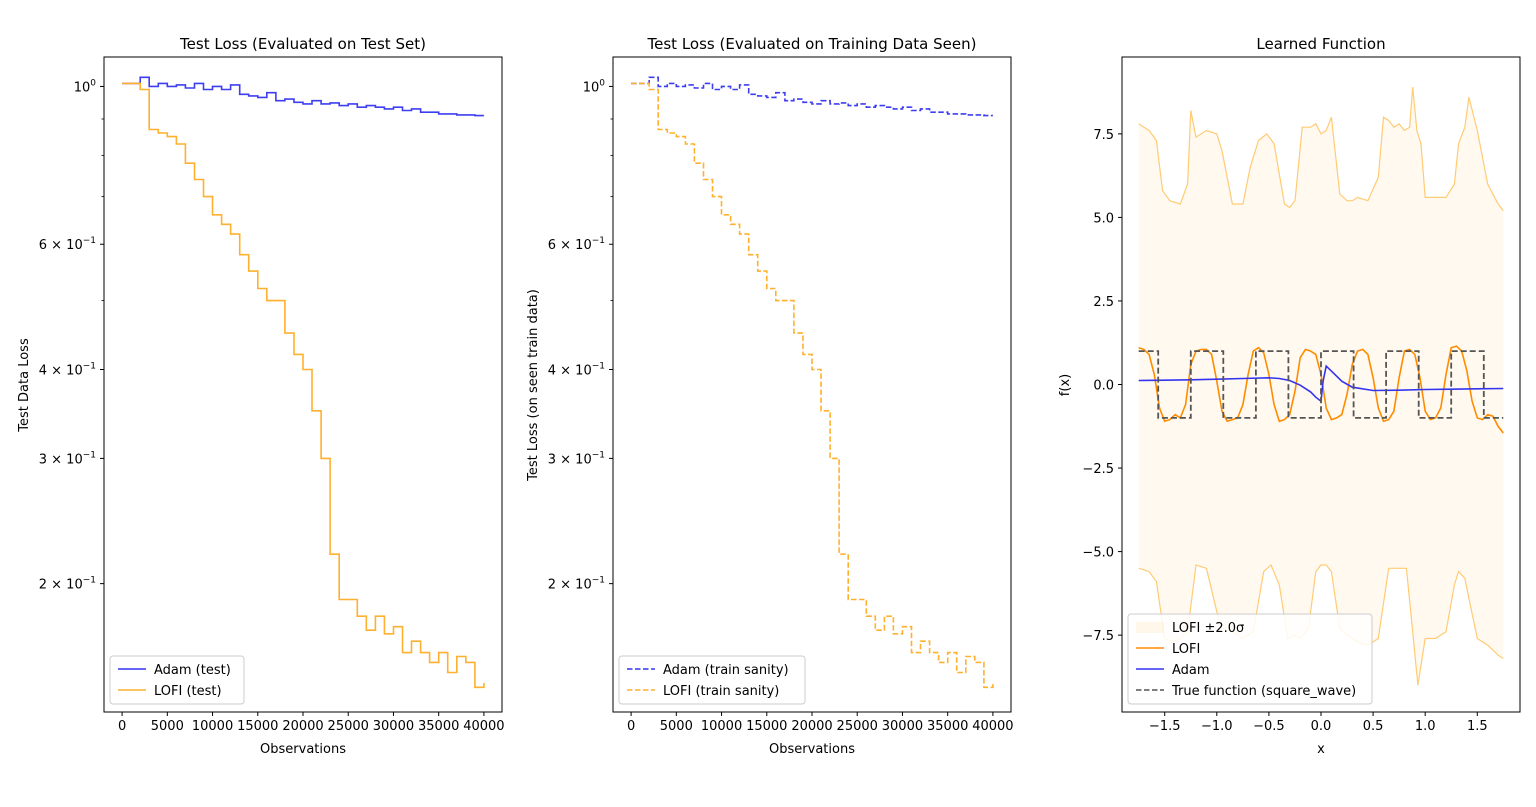  I want to click on y-tick-label: −2.5, so click(1098, 469).